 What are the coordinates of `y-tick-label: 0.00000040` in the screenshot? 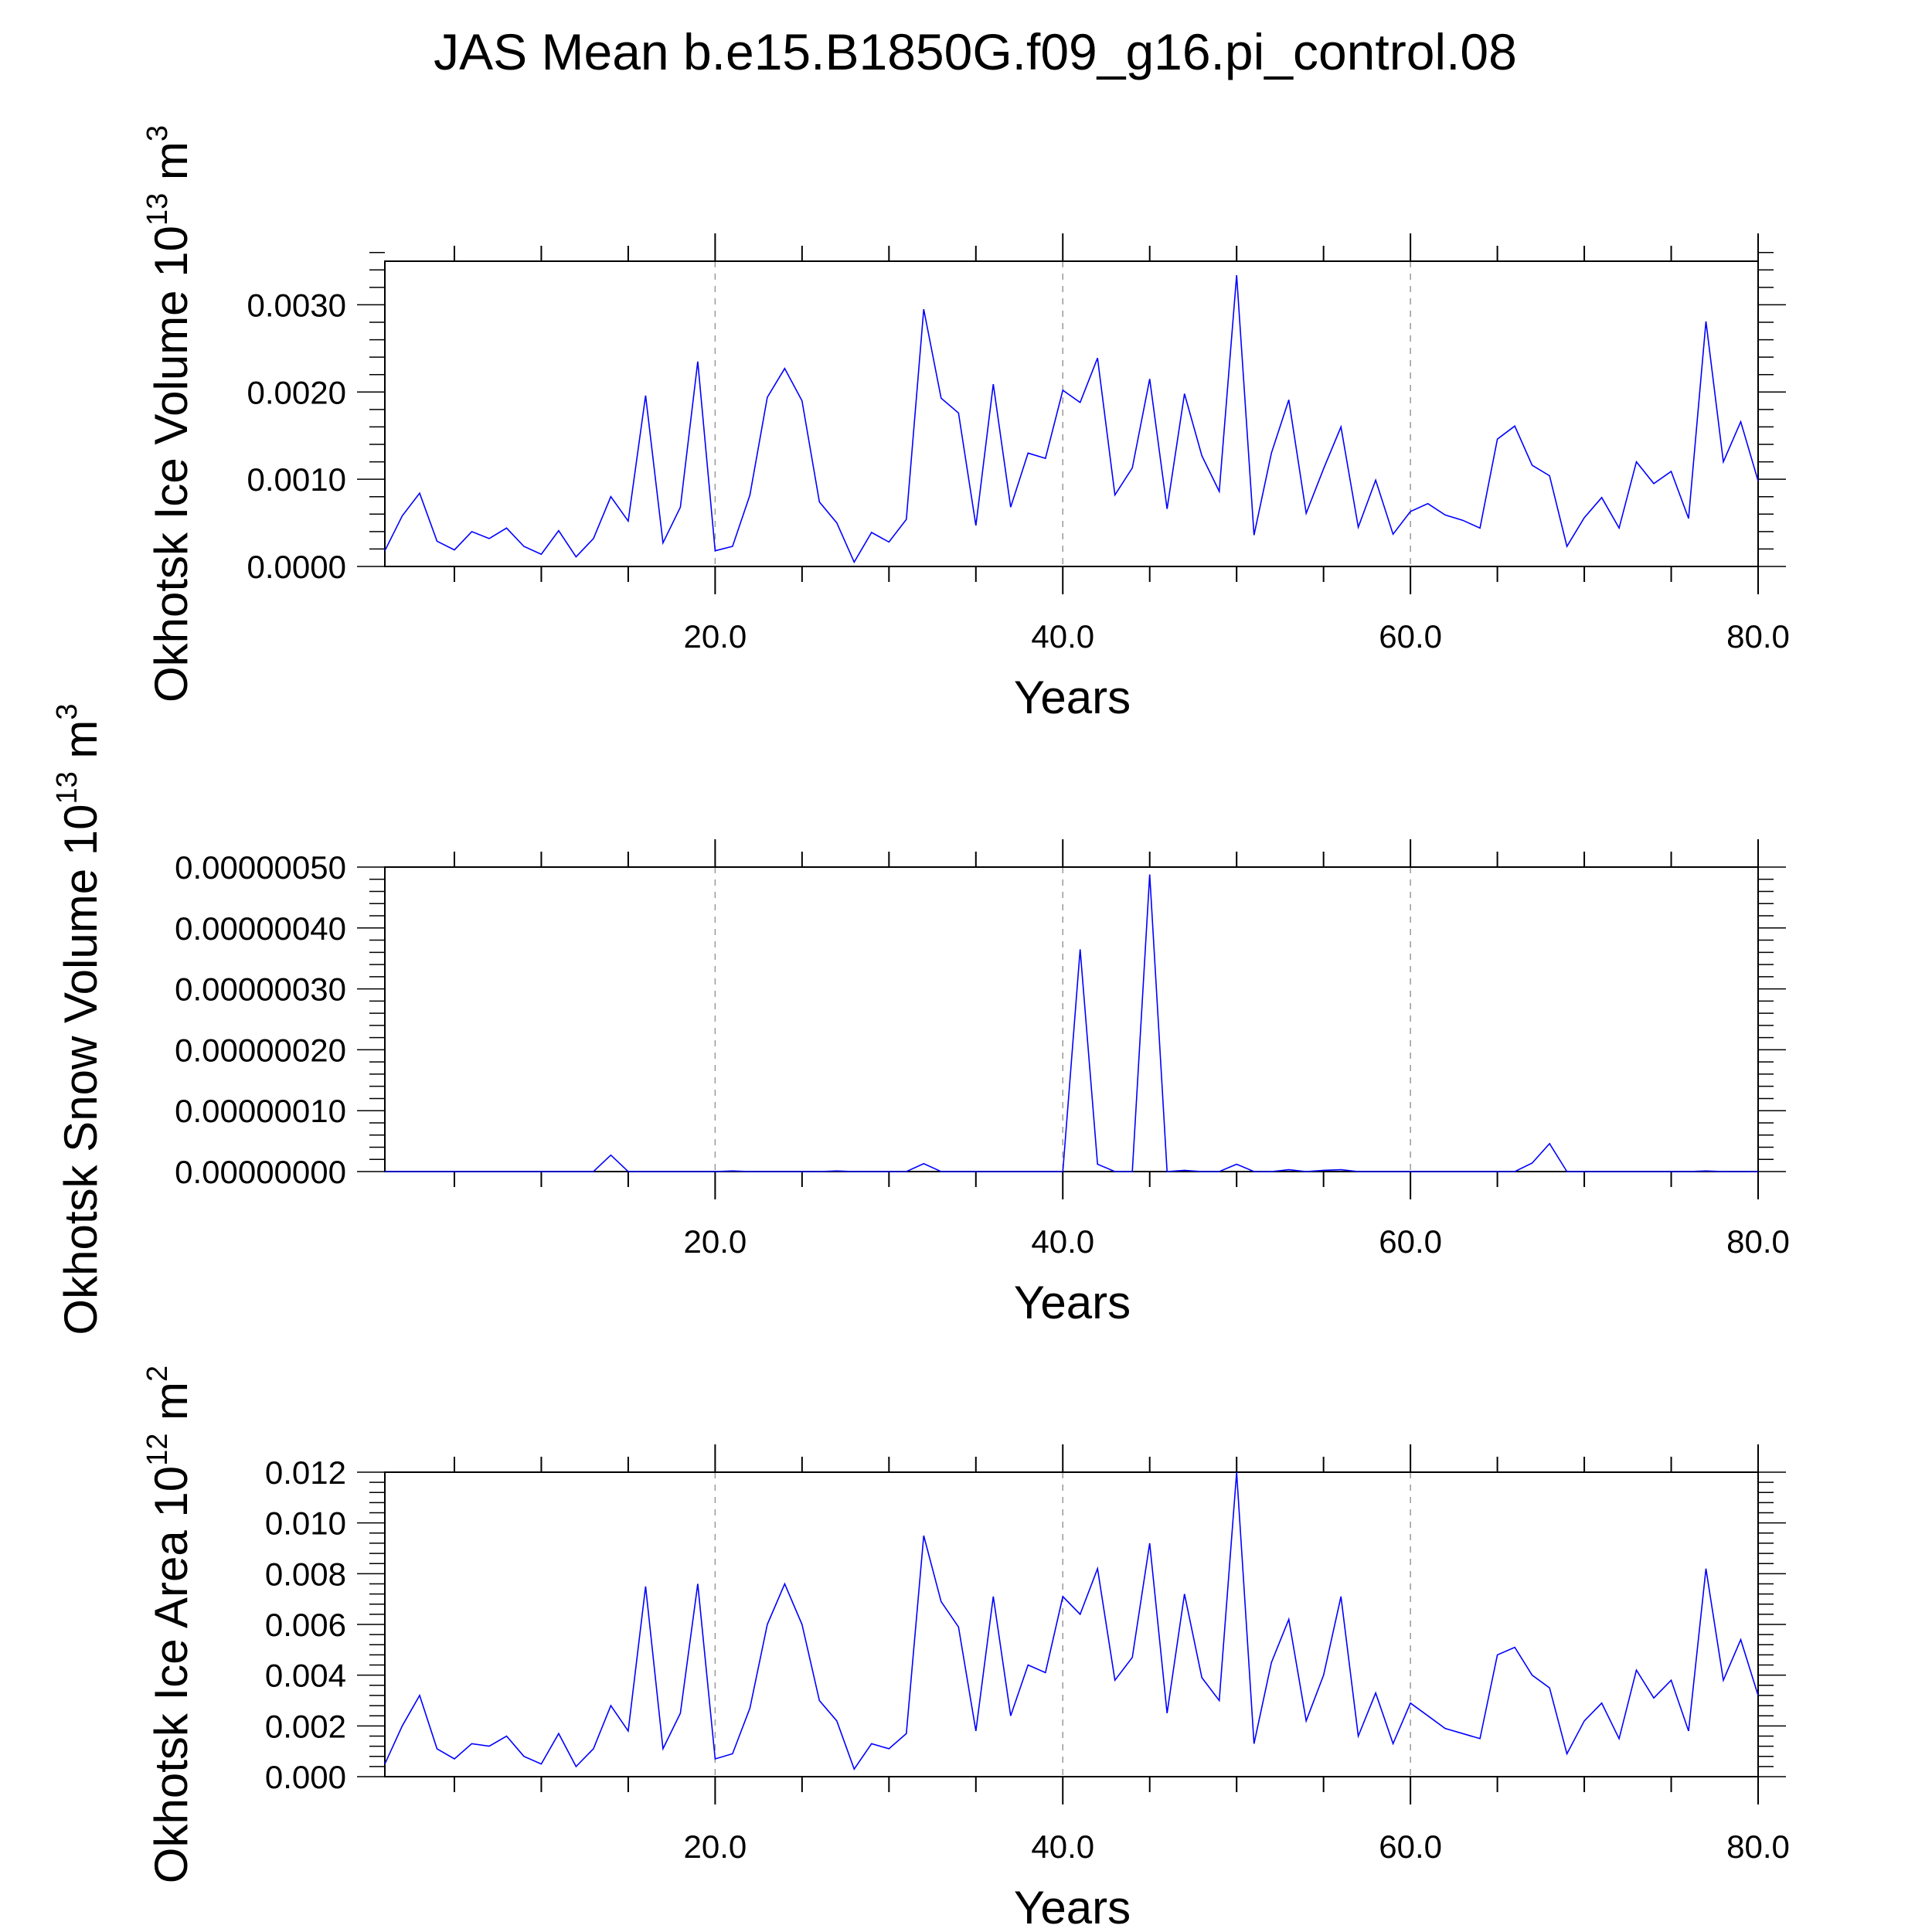 It's located at (260, 928).